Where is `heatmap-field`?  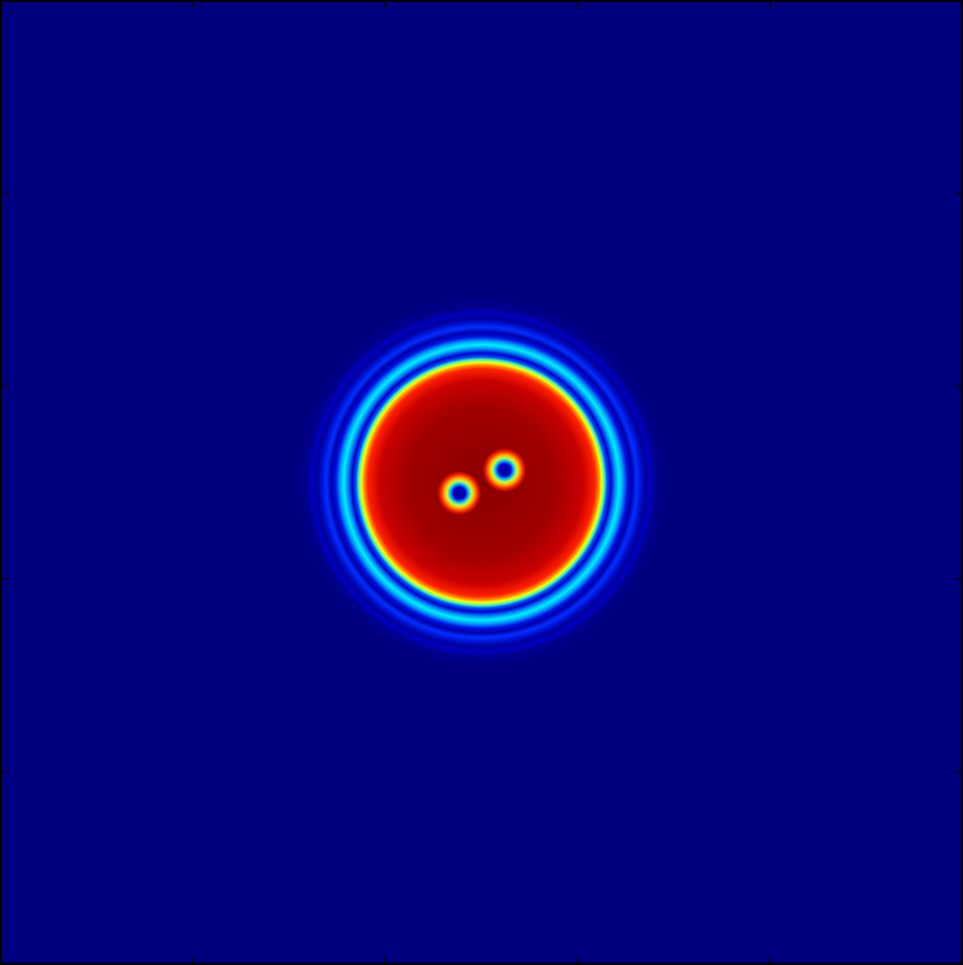
heatmap-field is located at coordinates (481, 482).